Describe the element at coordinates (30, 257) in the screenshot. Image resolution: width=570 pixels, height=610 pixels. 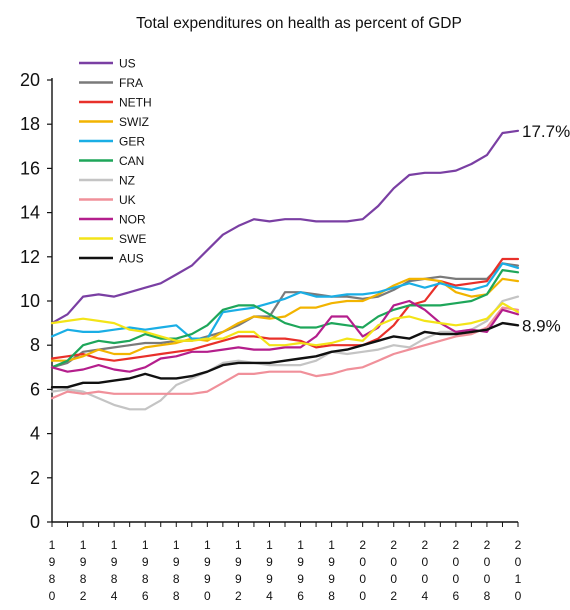
I see `y-tick-label: 12` at that location.